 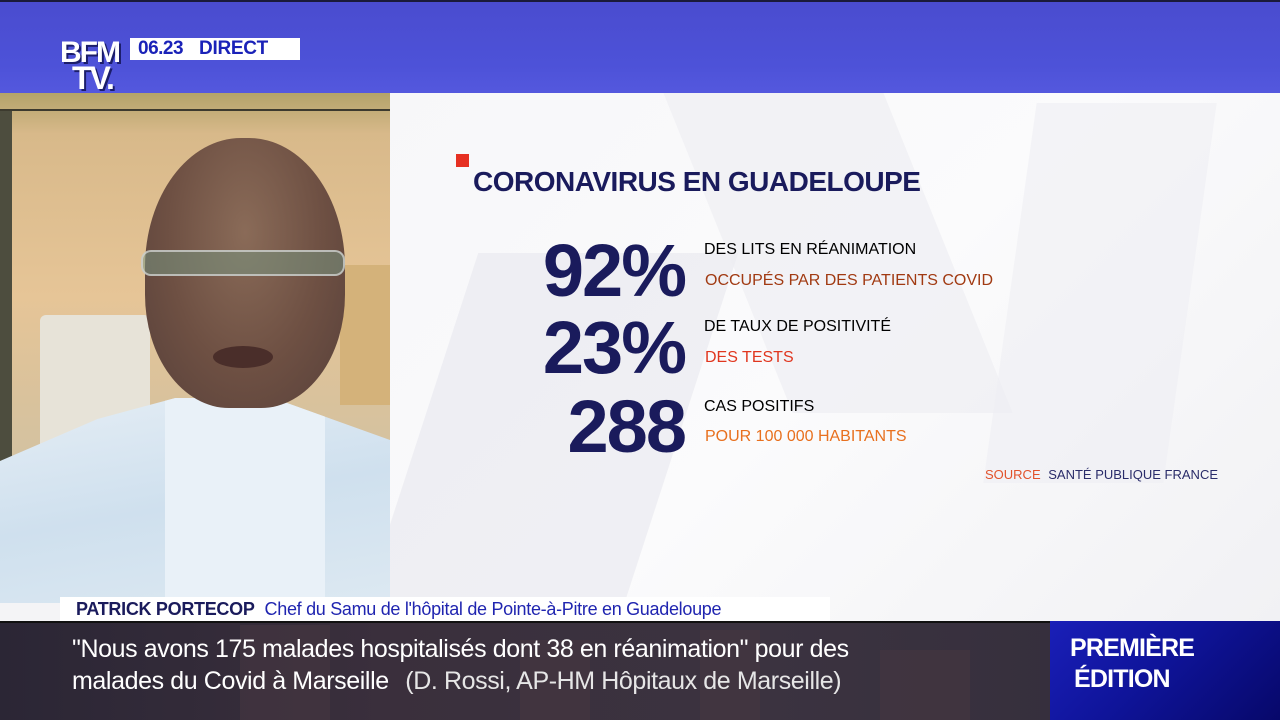 I want to click on guest-name: PATRICK PORTECOP, so click(x=165, y=608).